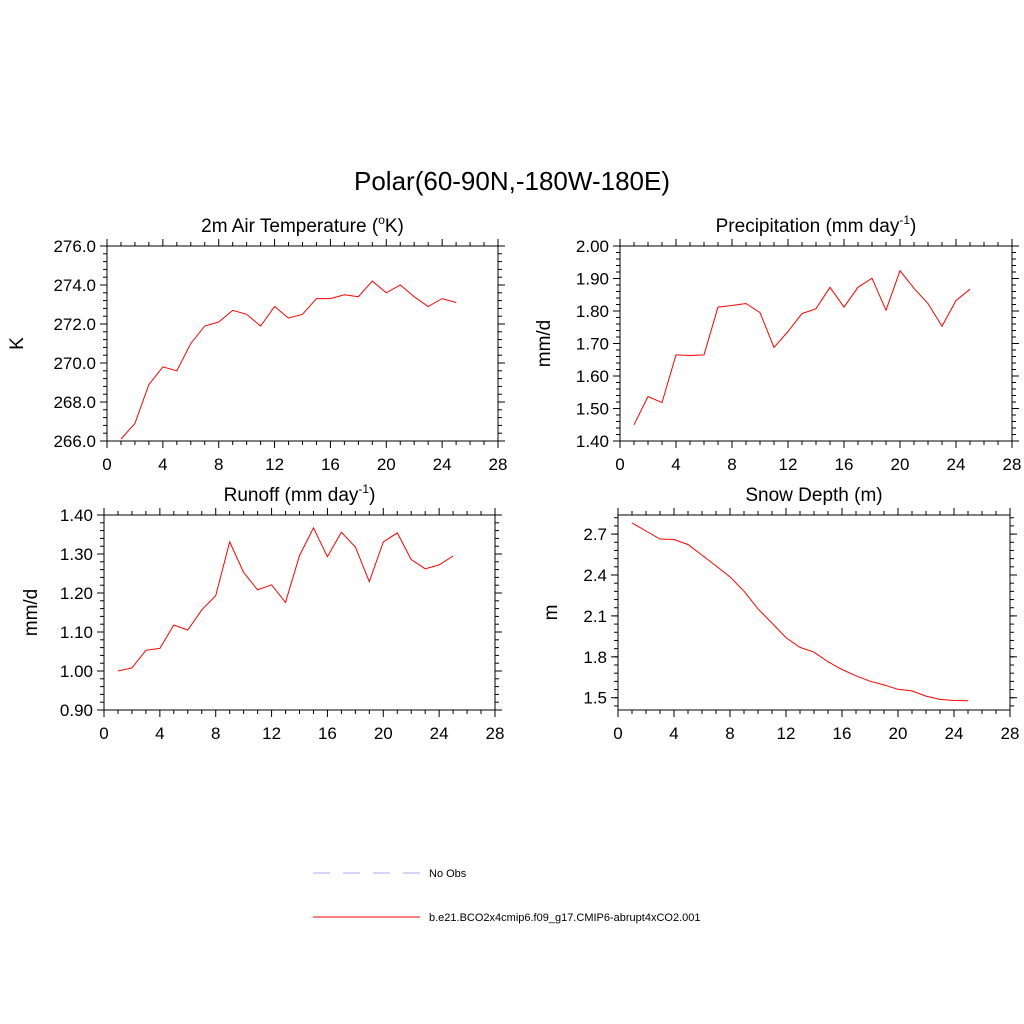 The width and height of the screenshot is (1024, 1024). I want to click on y-tick-label: 2.00, so click(592, 246).